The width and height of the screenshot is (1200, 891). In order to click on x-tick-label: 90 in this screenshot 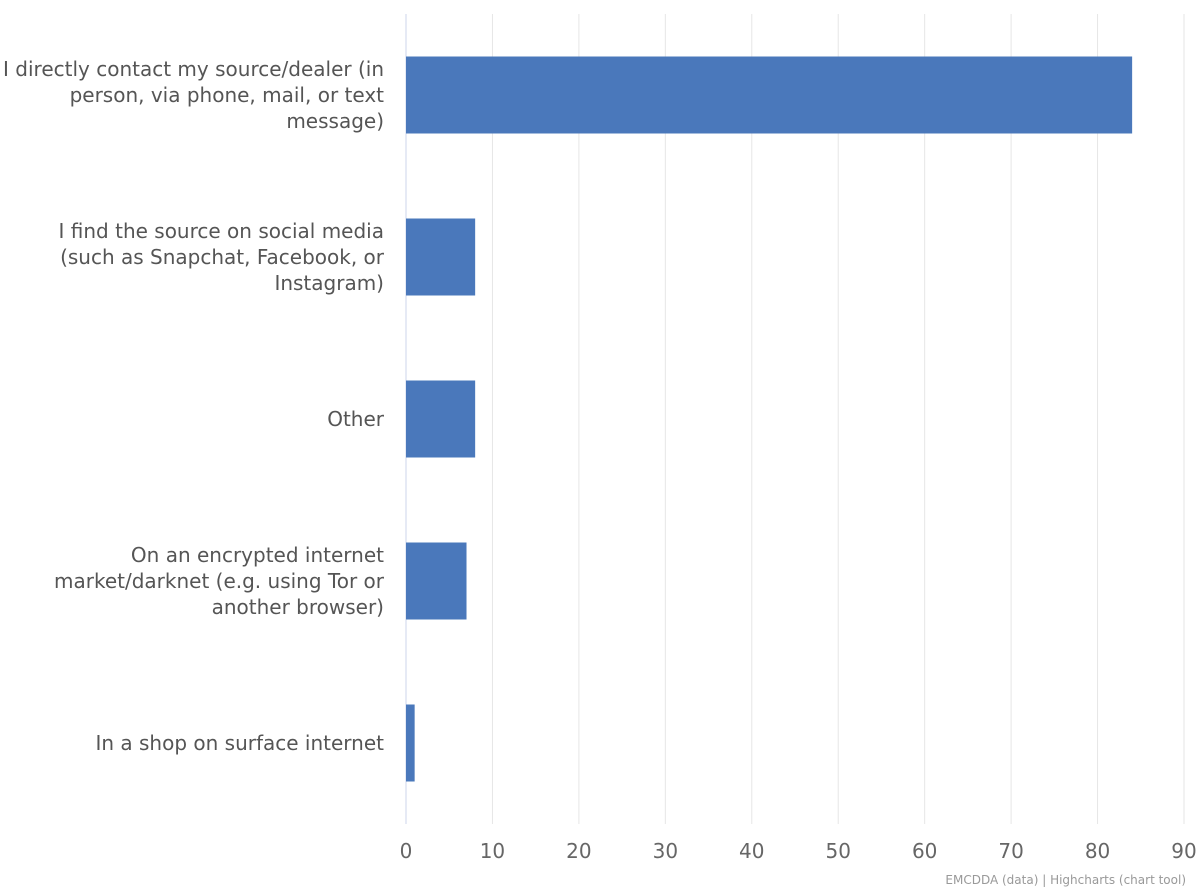, I will do `click(1183, 851)`.